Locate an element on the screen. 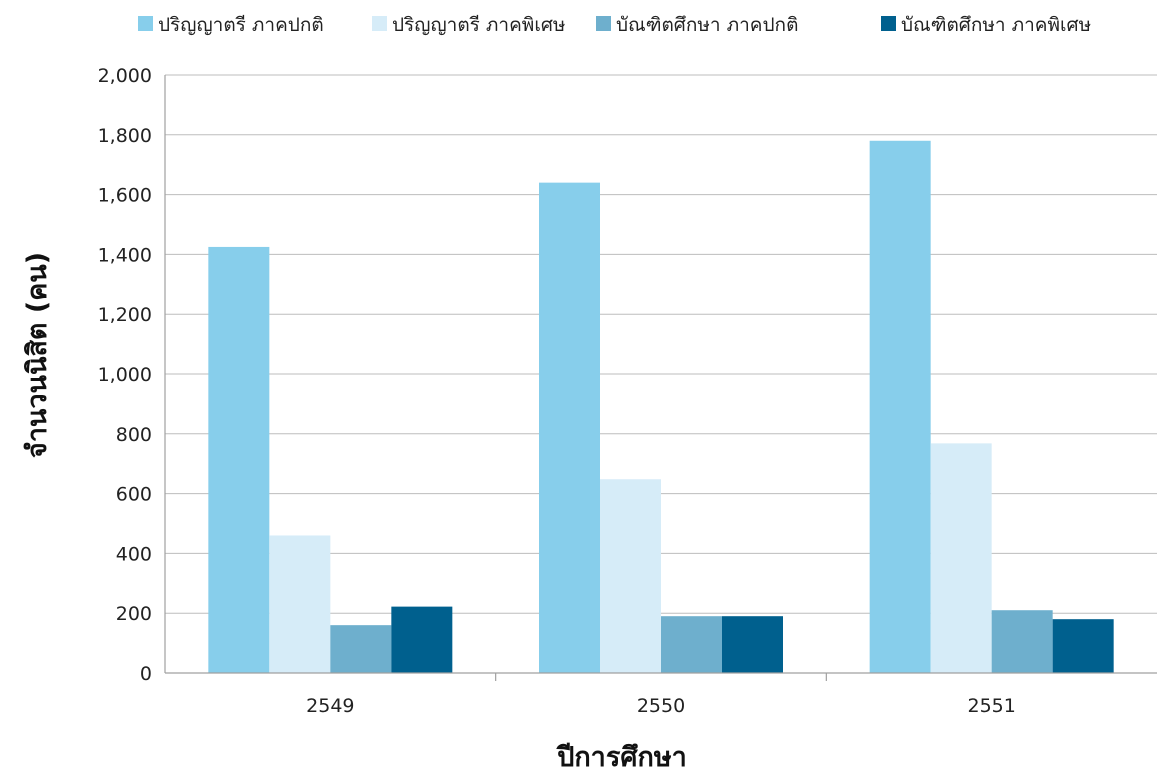  legend-item: ปริญญาตรี ภาคปกติ is located at coordinates (231, 25).